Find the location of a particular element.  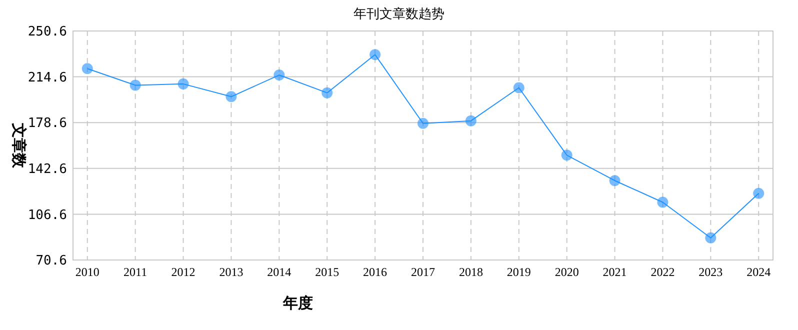

x-tick-label: 2017 is located at coordinates (423, 272).